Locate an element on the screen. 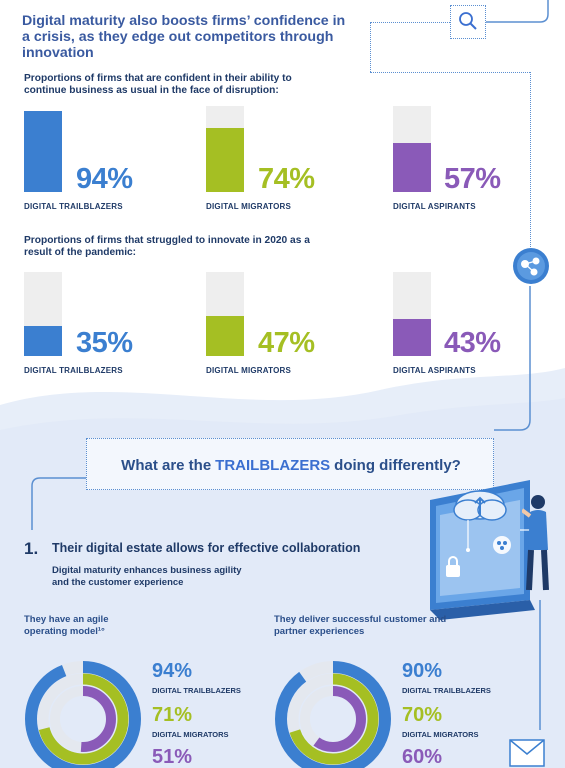 This screenshot has width=565, height=768. donut-value-label: 70% is located at coordinates (422, 715).